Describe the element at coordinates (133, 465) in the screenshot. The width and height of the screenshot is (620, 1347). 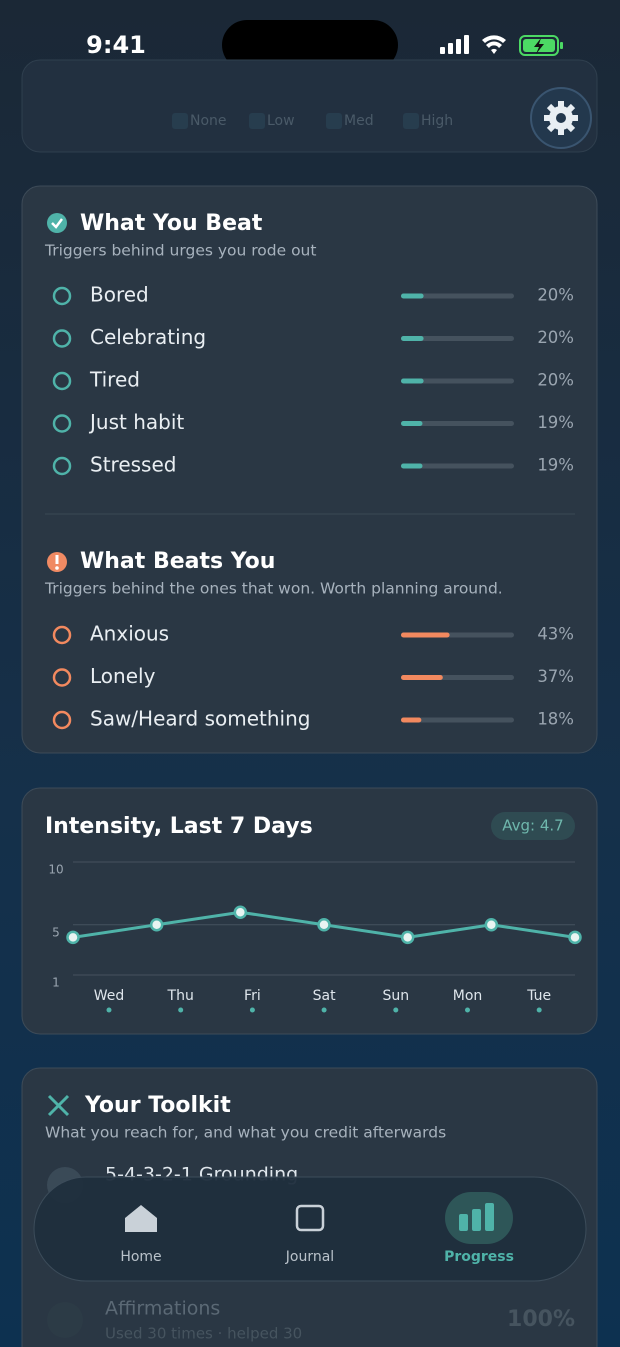
I see `trigger-label: Stressed` at that location.